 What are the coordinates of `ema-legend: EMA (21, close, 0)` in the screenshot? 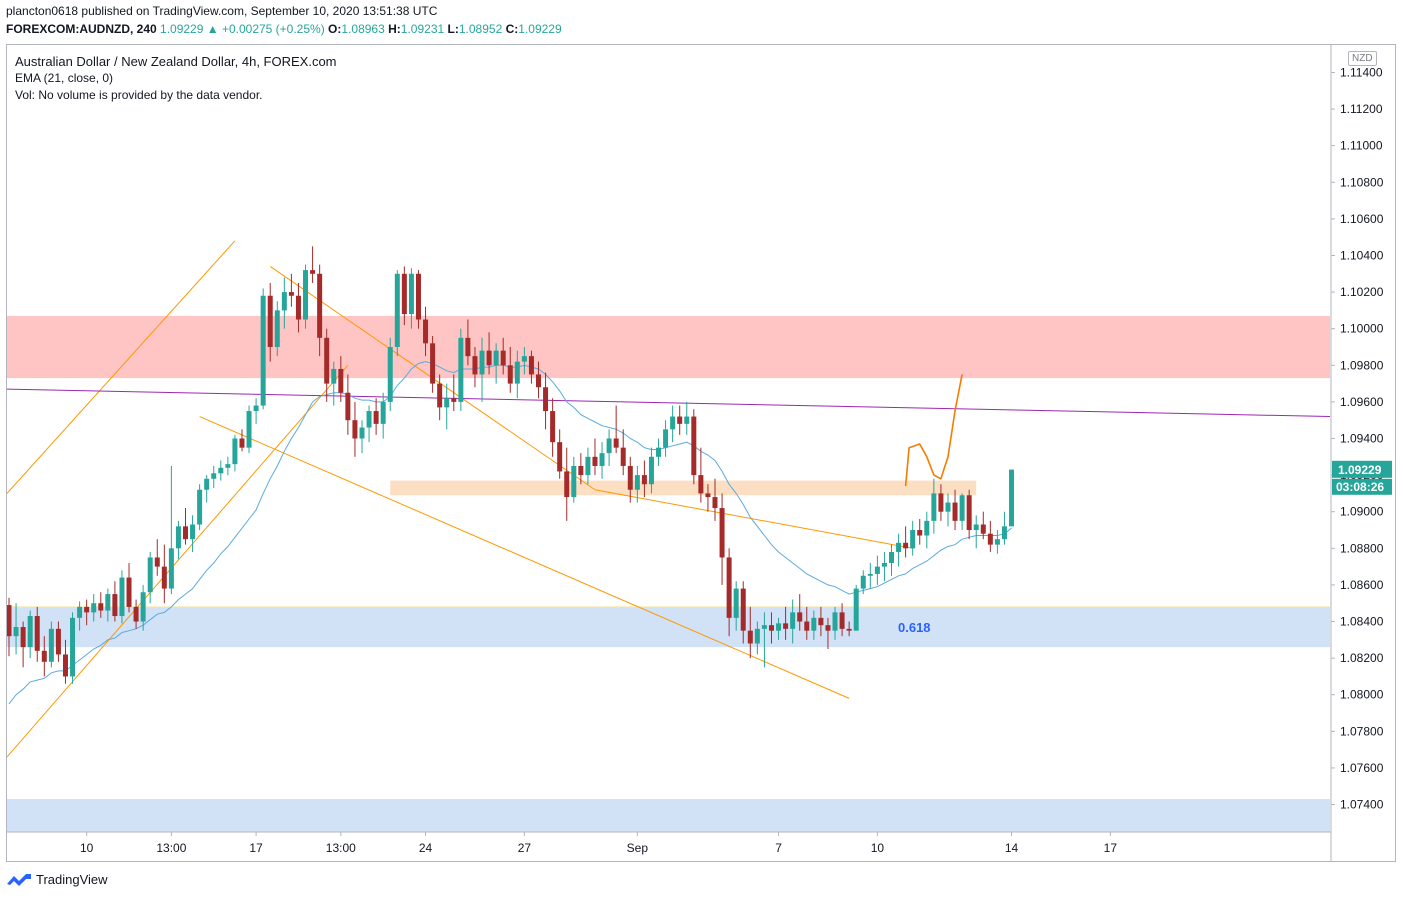 It's located at (64, 78).